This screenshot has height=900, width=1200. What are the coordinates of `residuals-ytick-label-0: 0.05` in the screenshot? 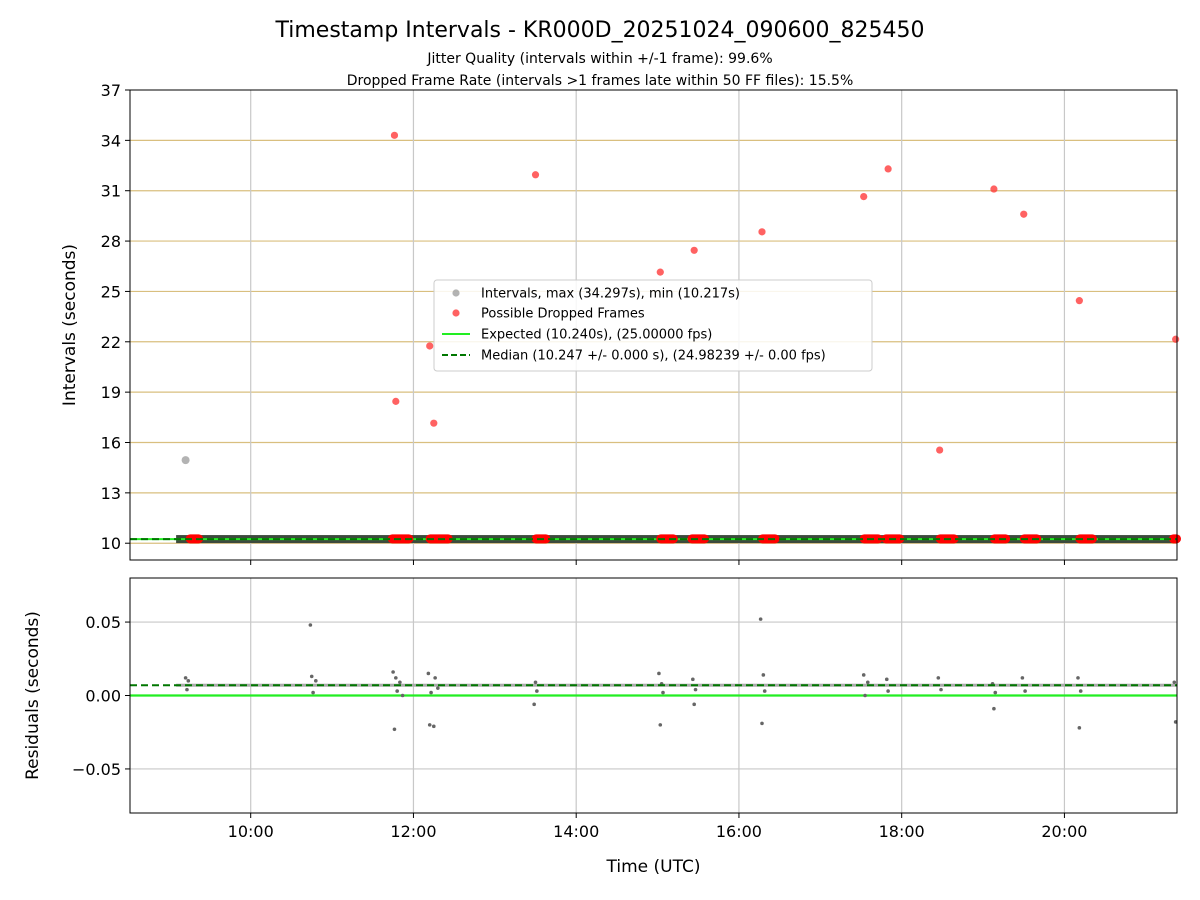 It's located at (103, 622).